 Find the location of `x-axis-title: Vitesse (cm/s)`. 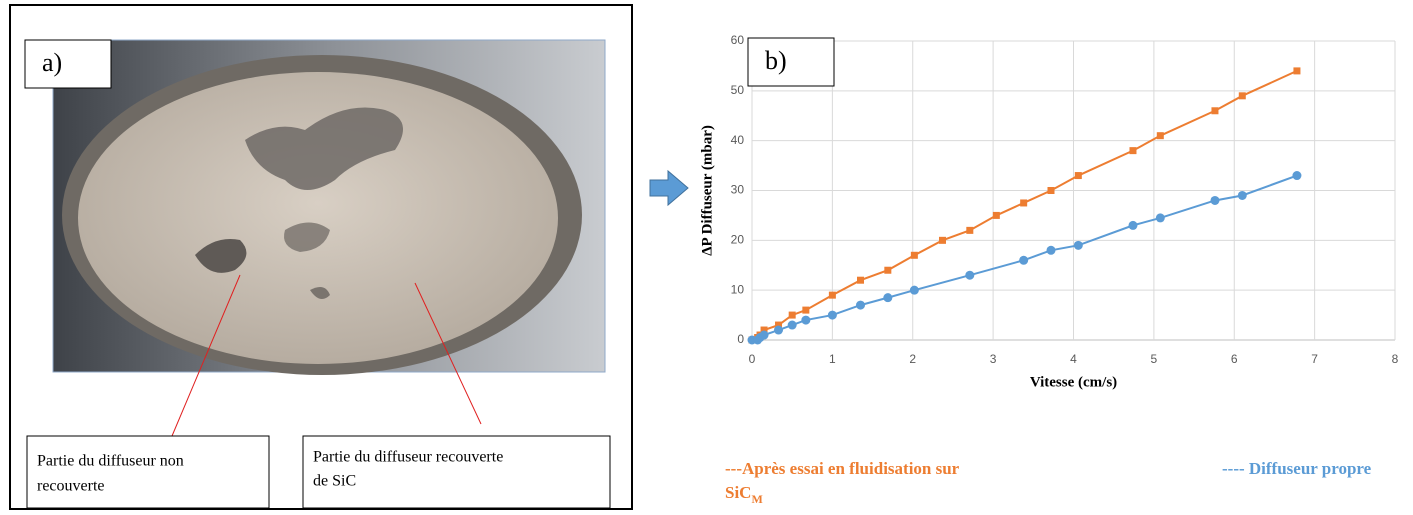

x-axis-title: Vitesse (cm/s) is located at coordinates (1073, 382).